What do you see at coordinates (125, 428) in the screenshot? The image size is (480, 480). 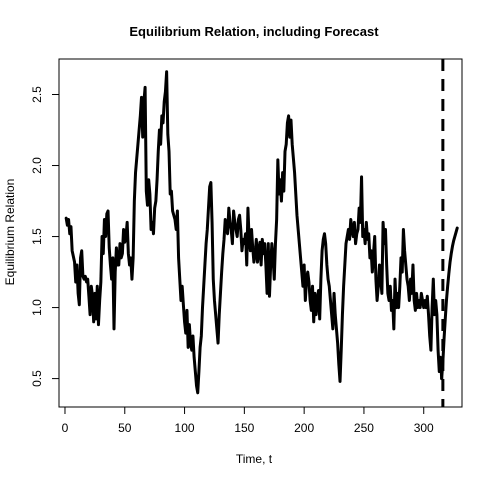 I see `x-tick-label-1: 50` at bounding box center [125, 428].